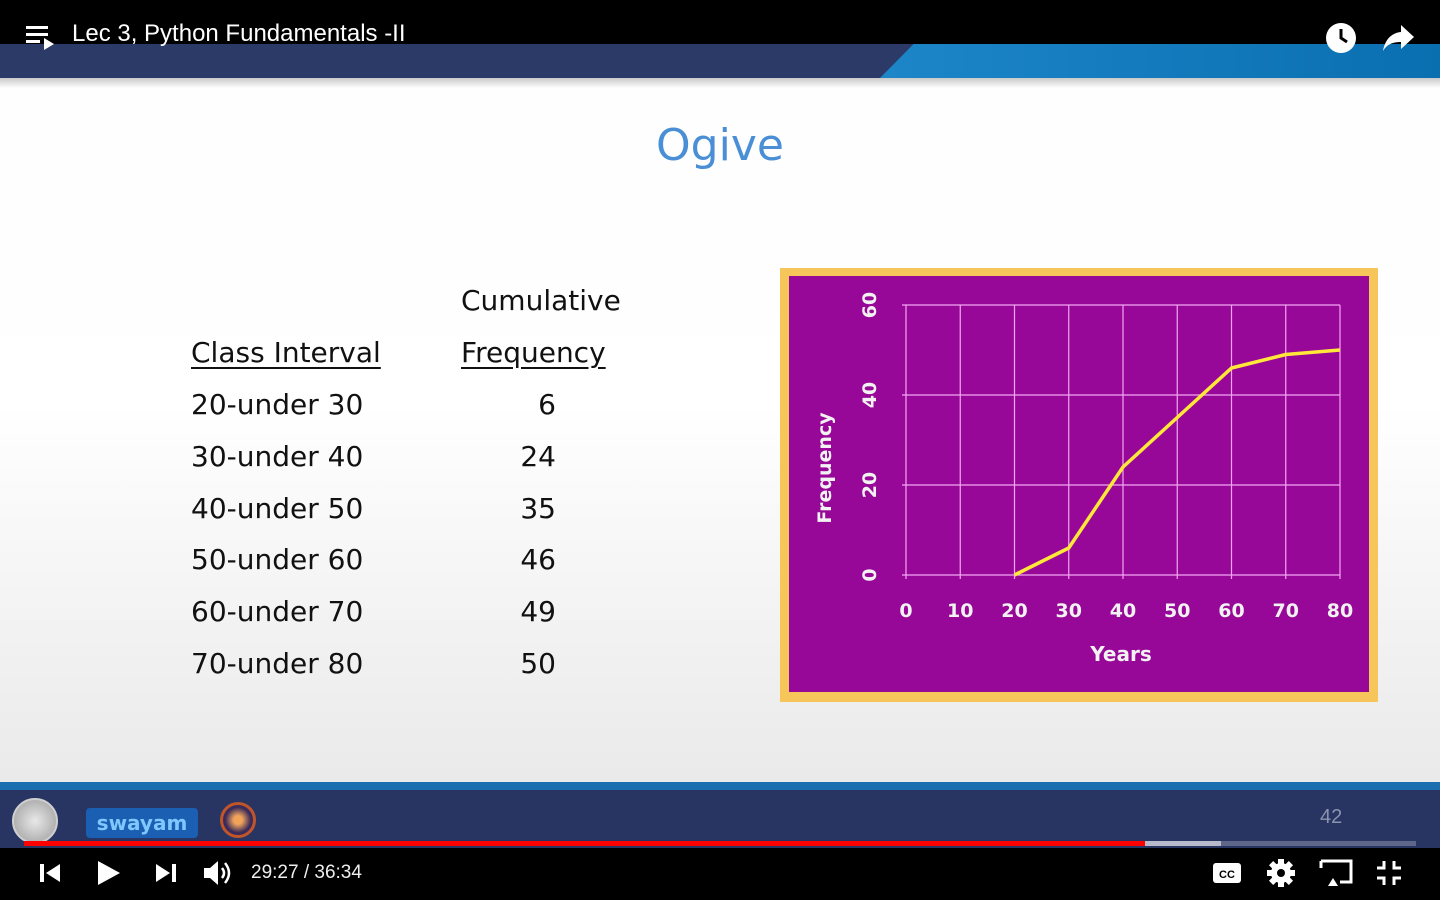 The image size is (1440, 900). What do you see at coordinates (870, 395) in the screenshot?
I see `y-tick-label: 40` at bounding box center [870, 395].